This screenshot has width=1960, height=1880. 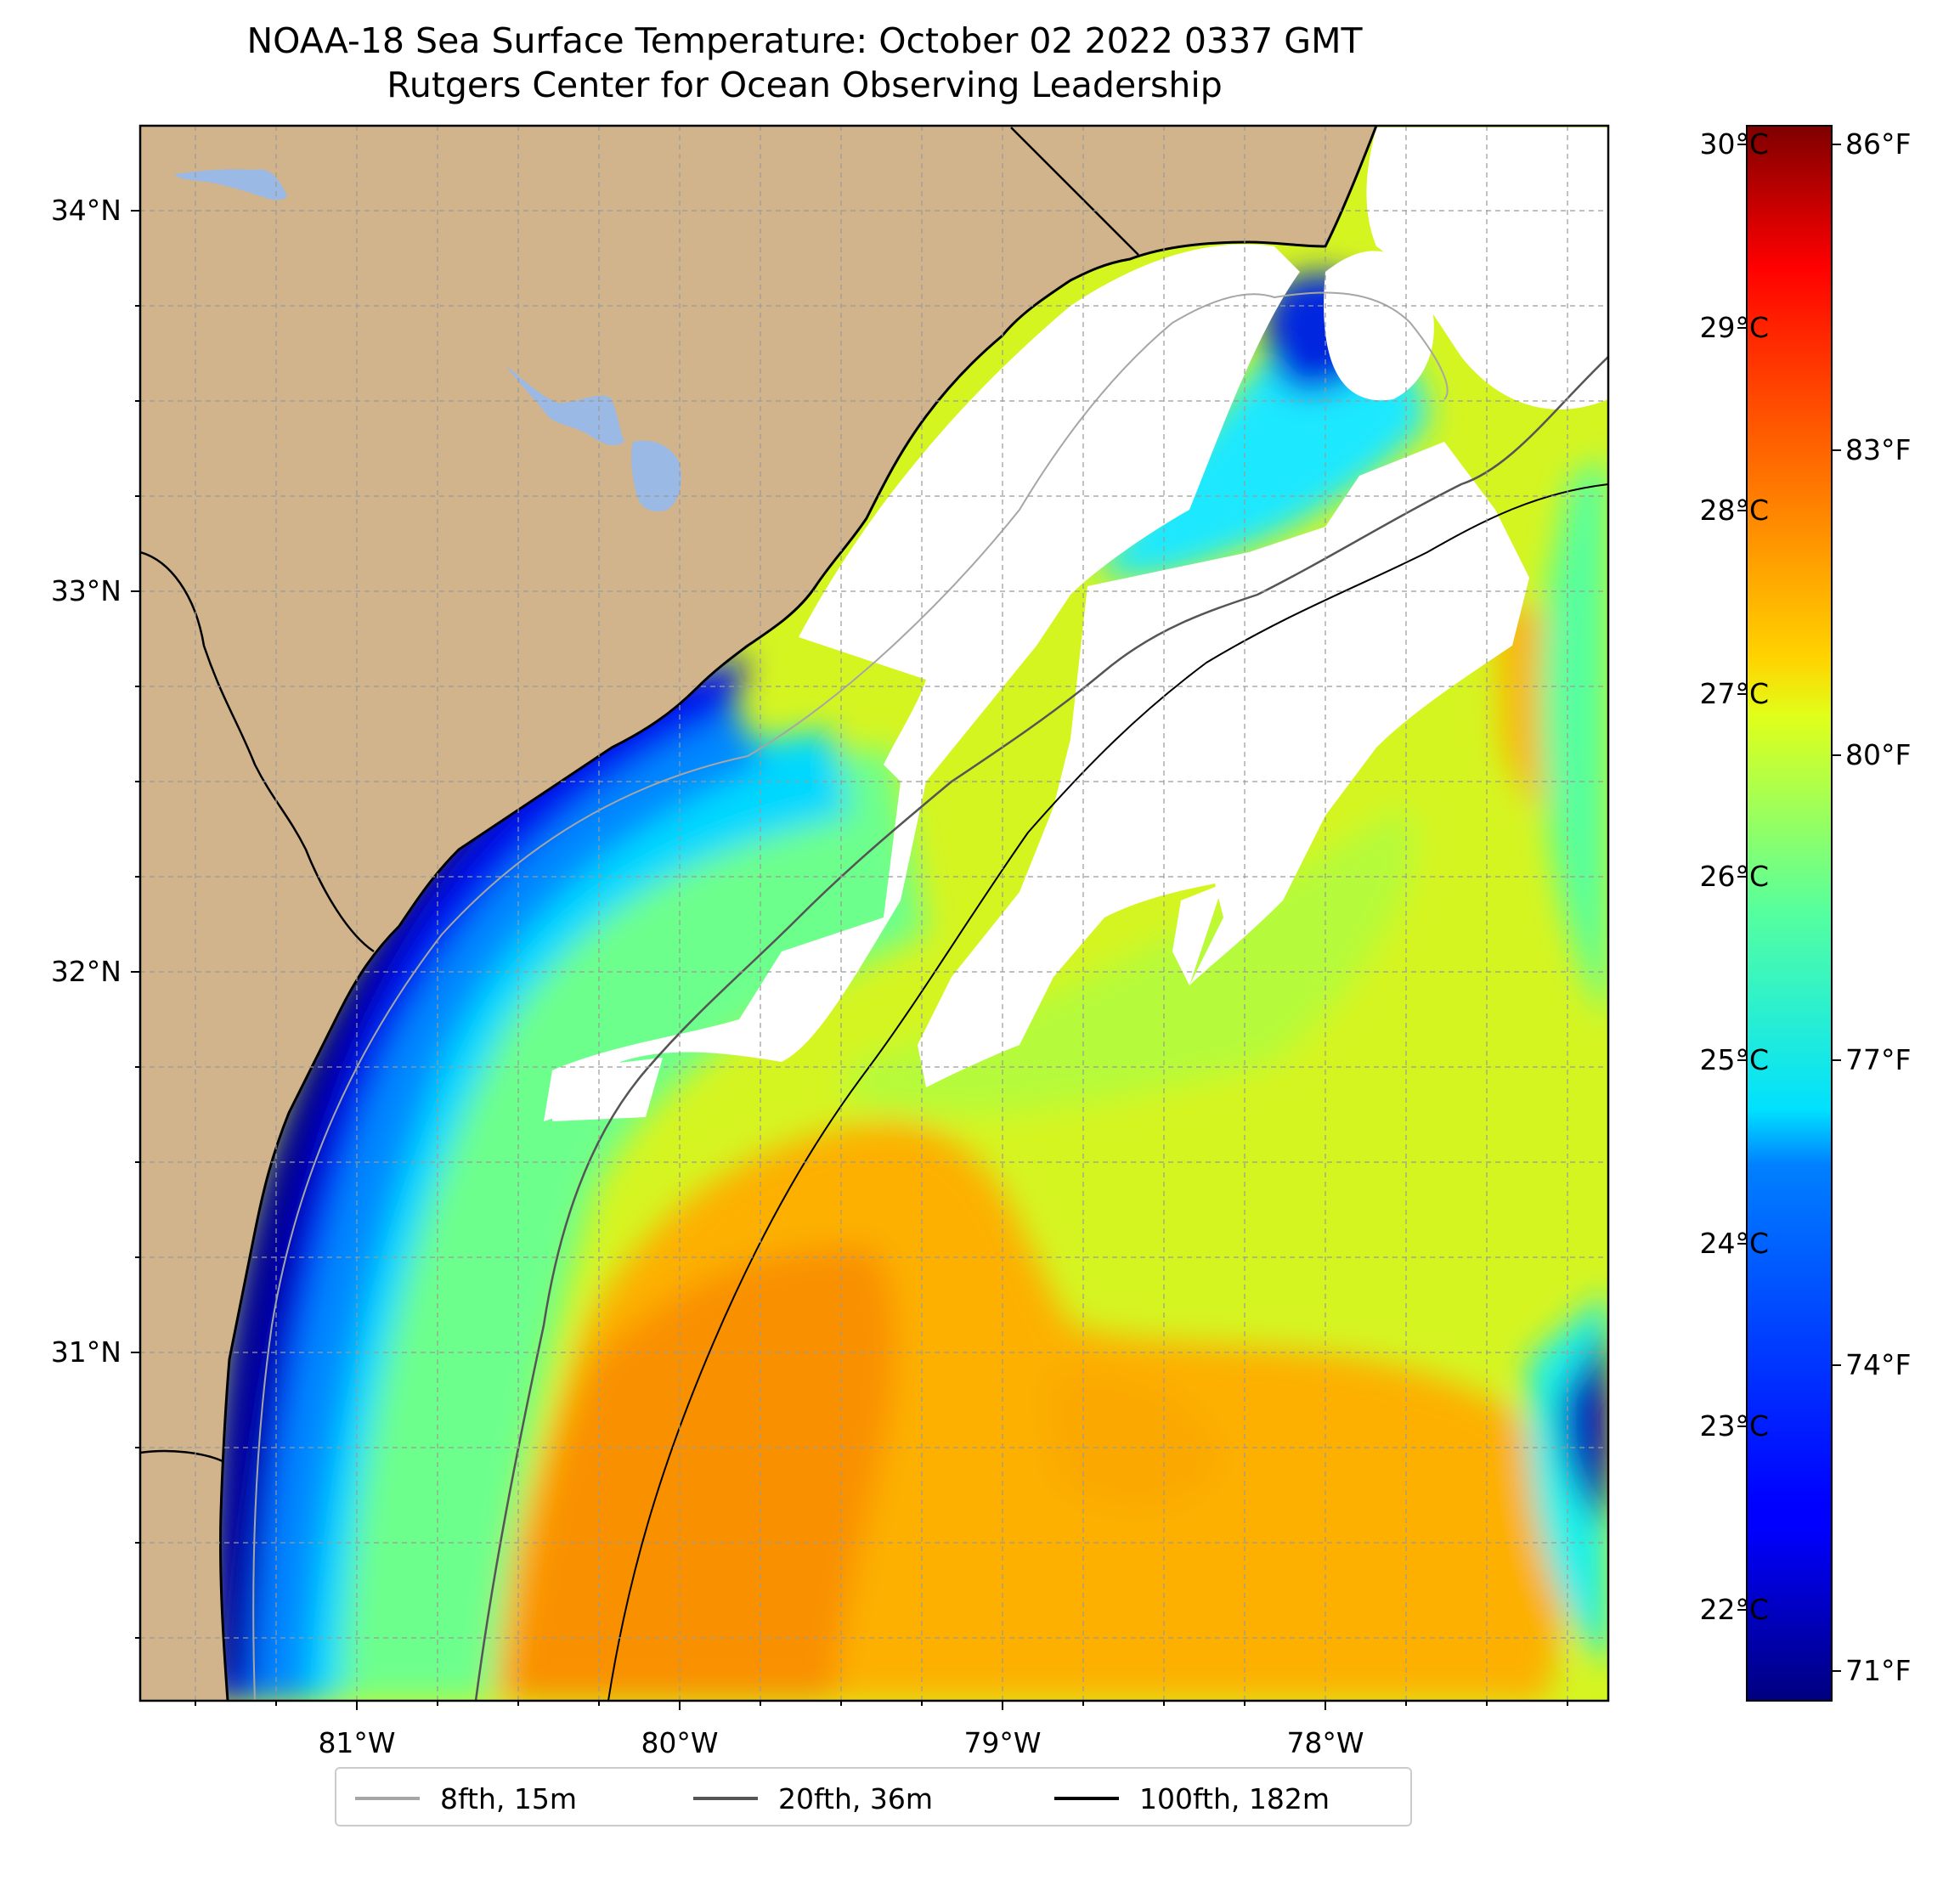 I want to click on legend-label: 100fth, 182m, so click(x=1234, y=1798).